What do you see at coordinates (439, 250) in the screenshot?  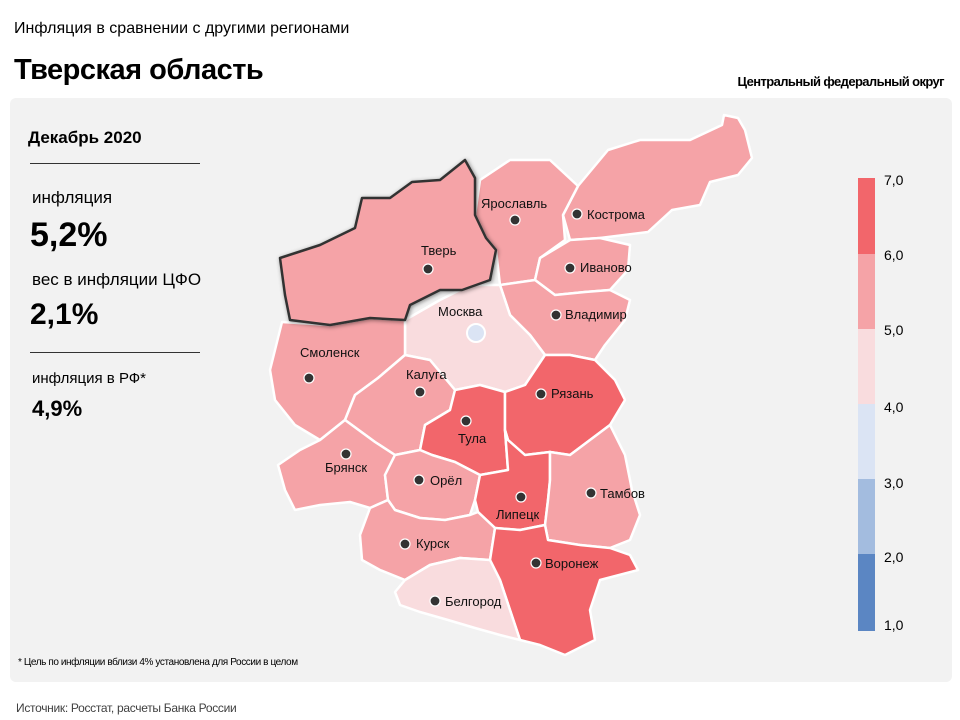 I see `city-label-tver: Тверь` at bounding box center [439, 250].